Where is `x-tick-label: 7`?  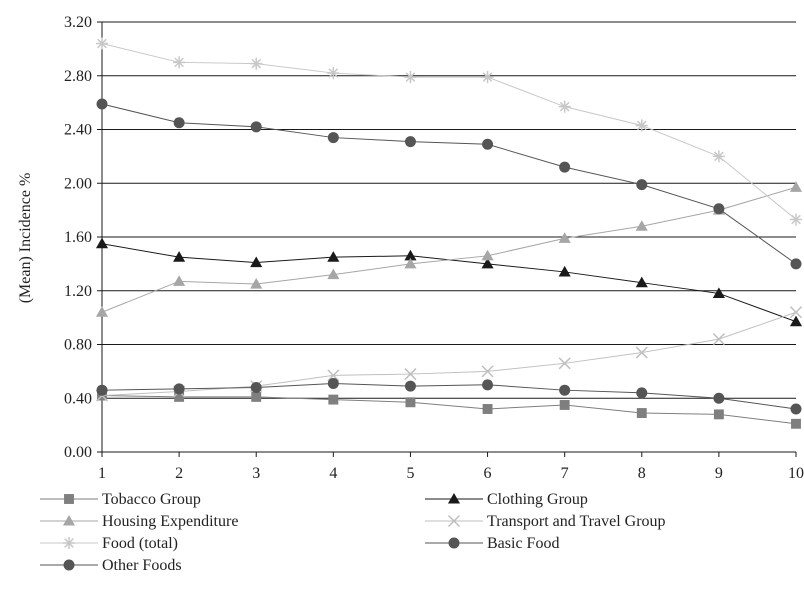 x-tick-label: 7 is located at coordinates (565, 473).